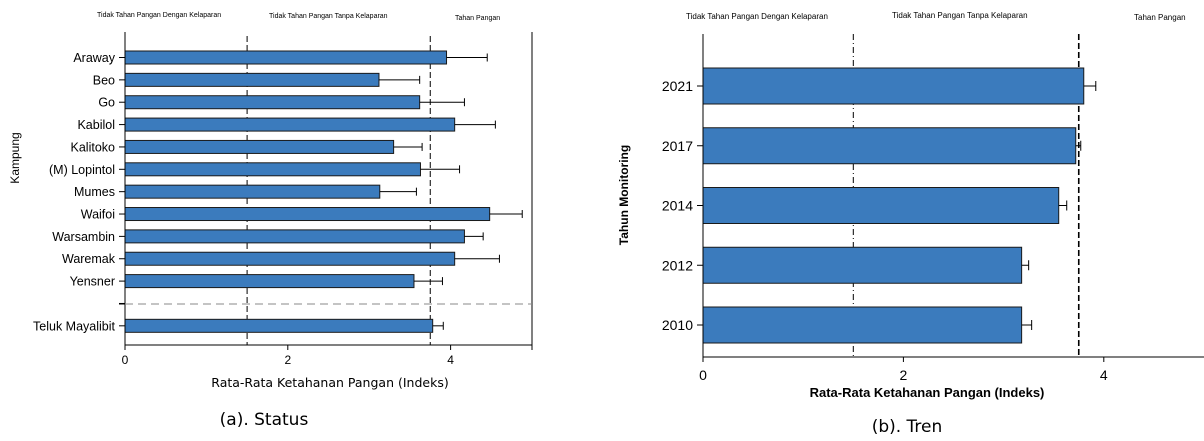 The width and height of the screenshot is (1204, 441). I want to click on category-label: 2021, so click(677, 86).